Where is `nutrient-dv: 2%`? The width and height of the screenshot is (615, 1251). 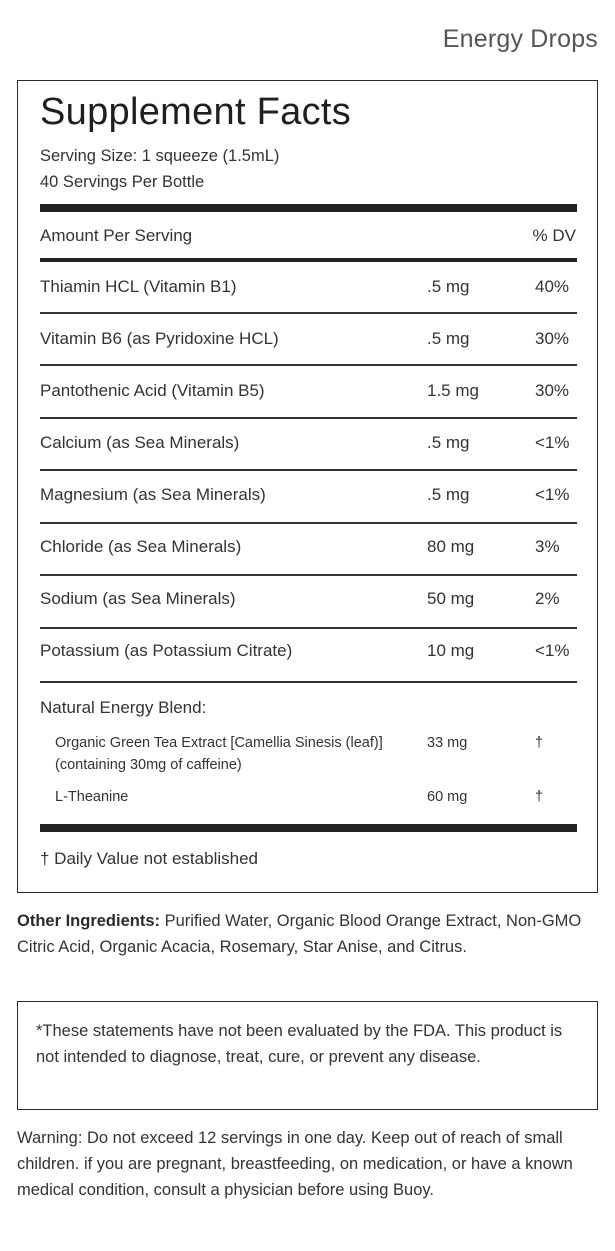 nutrient-dv: 2% is located at coordinates (547, 598).